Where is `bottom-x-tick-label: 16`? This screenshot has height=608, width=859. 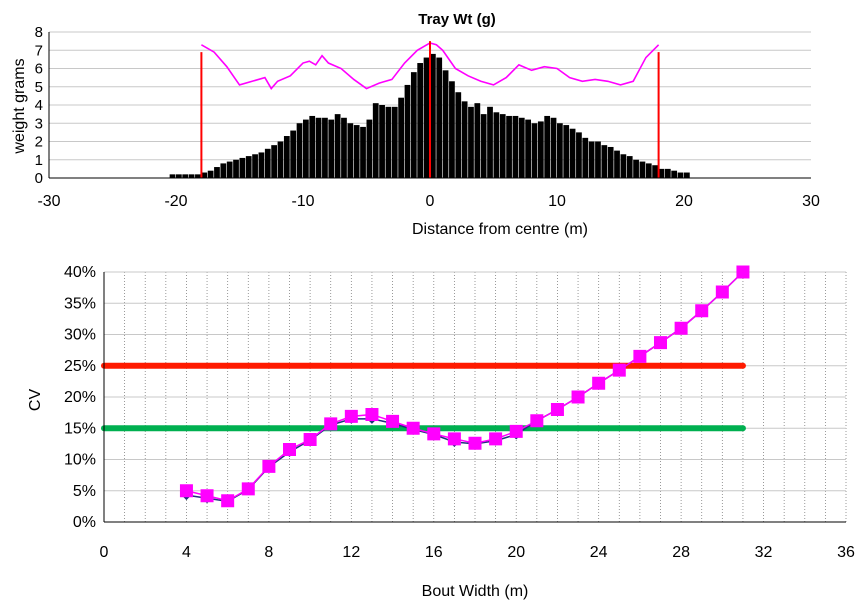 bottom-x-tick-label: 16 is located at coordinates (434, 552).